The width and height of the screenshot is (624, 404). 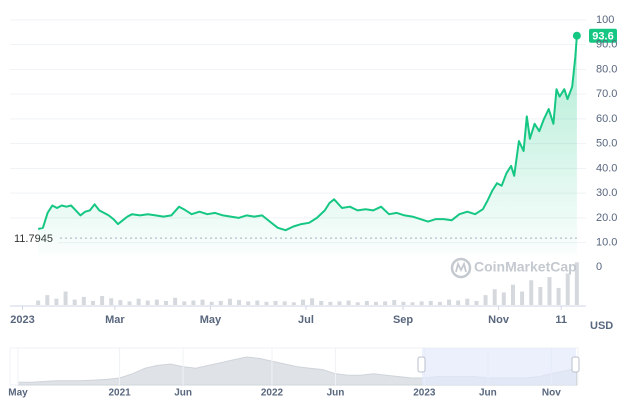 I want to click on x-tick-label: Sep, so click(x=403, y=320).